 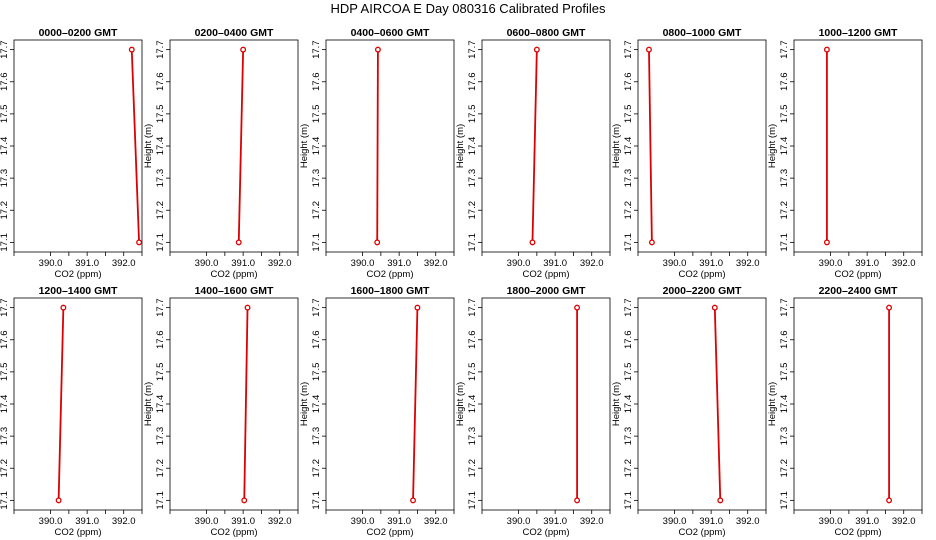 What do you see at coordinates (78, 291) in the screenshot?
I see `panel-title: 1200–1400 GMT` at bounding box center [78, 291].